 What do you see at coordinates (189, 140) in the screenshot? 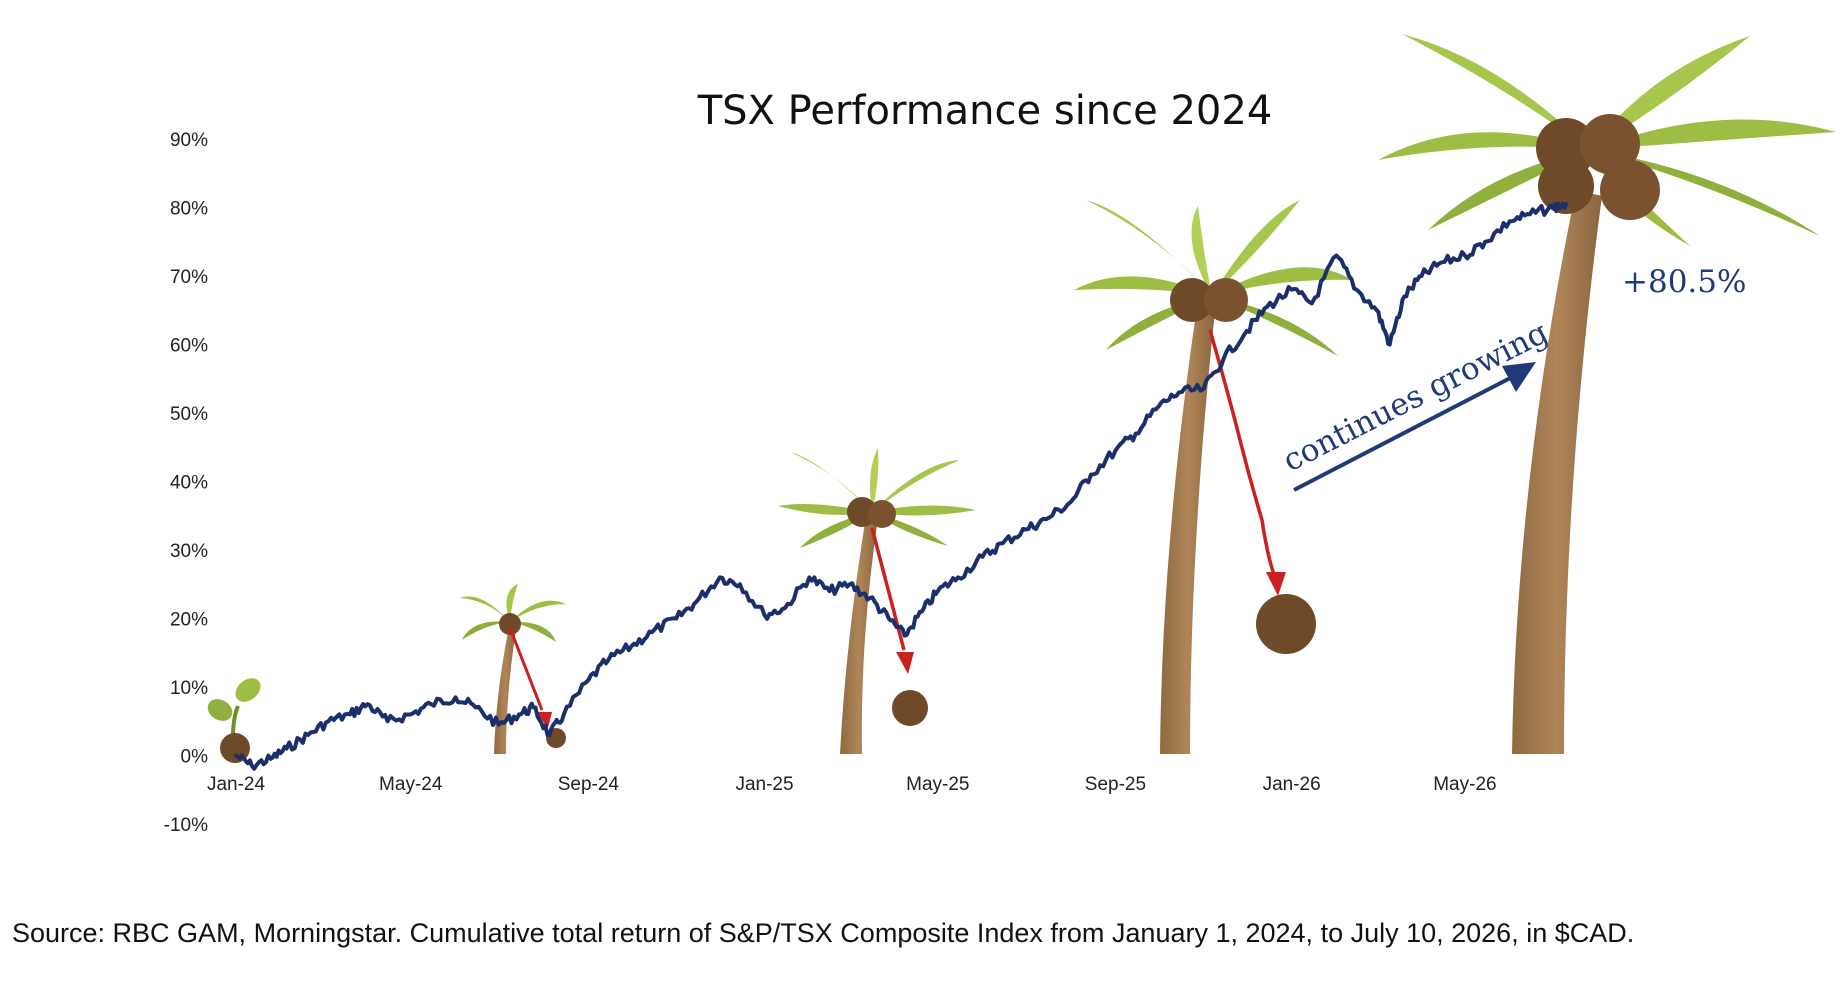
I see `y-tick-label: 90%` at bounding box center [189, 140].